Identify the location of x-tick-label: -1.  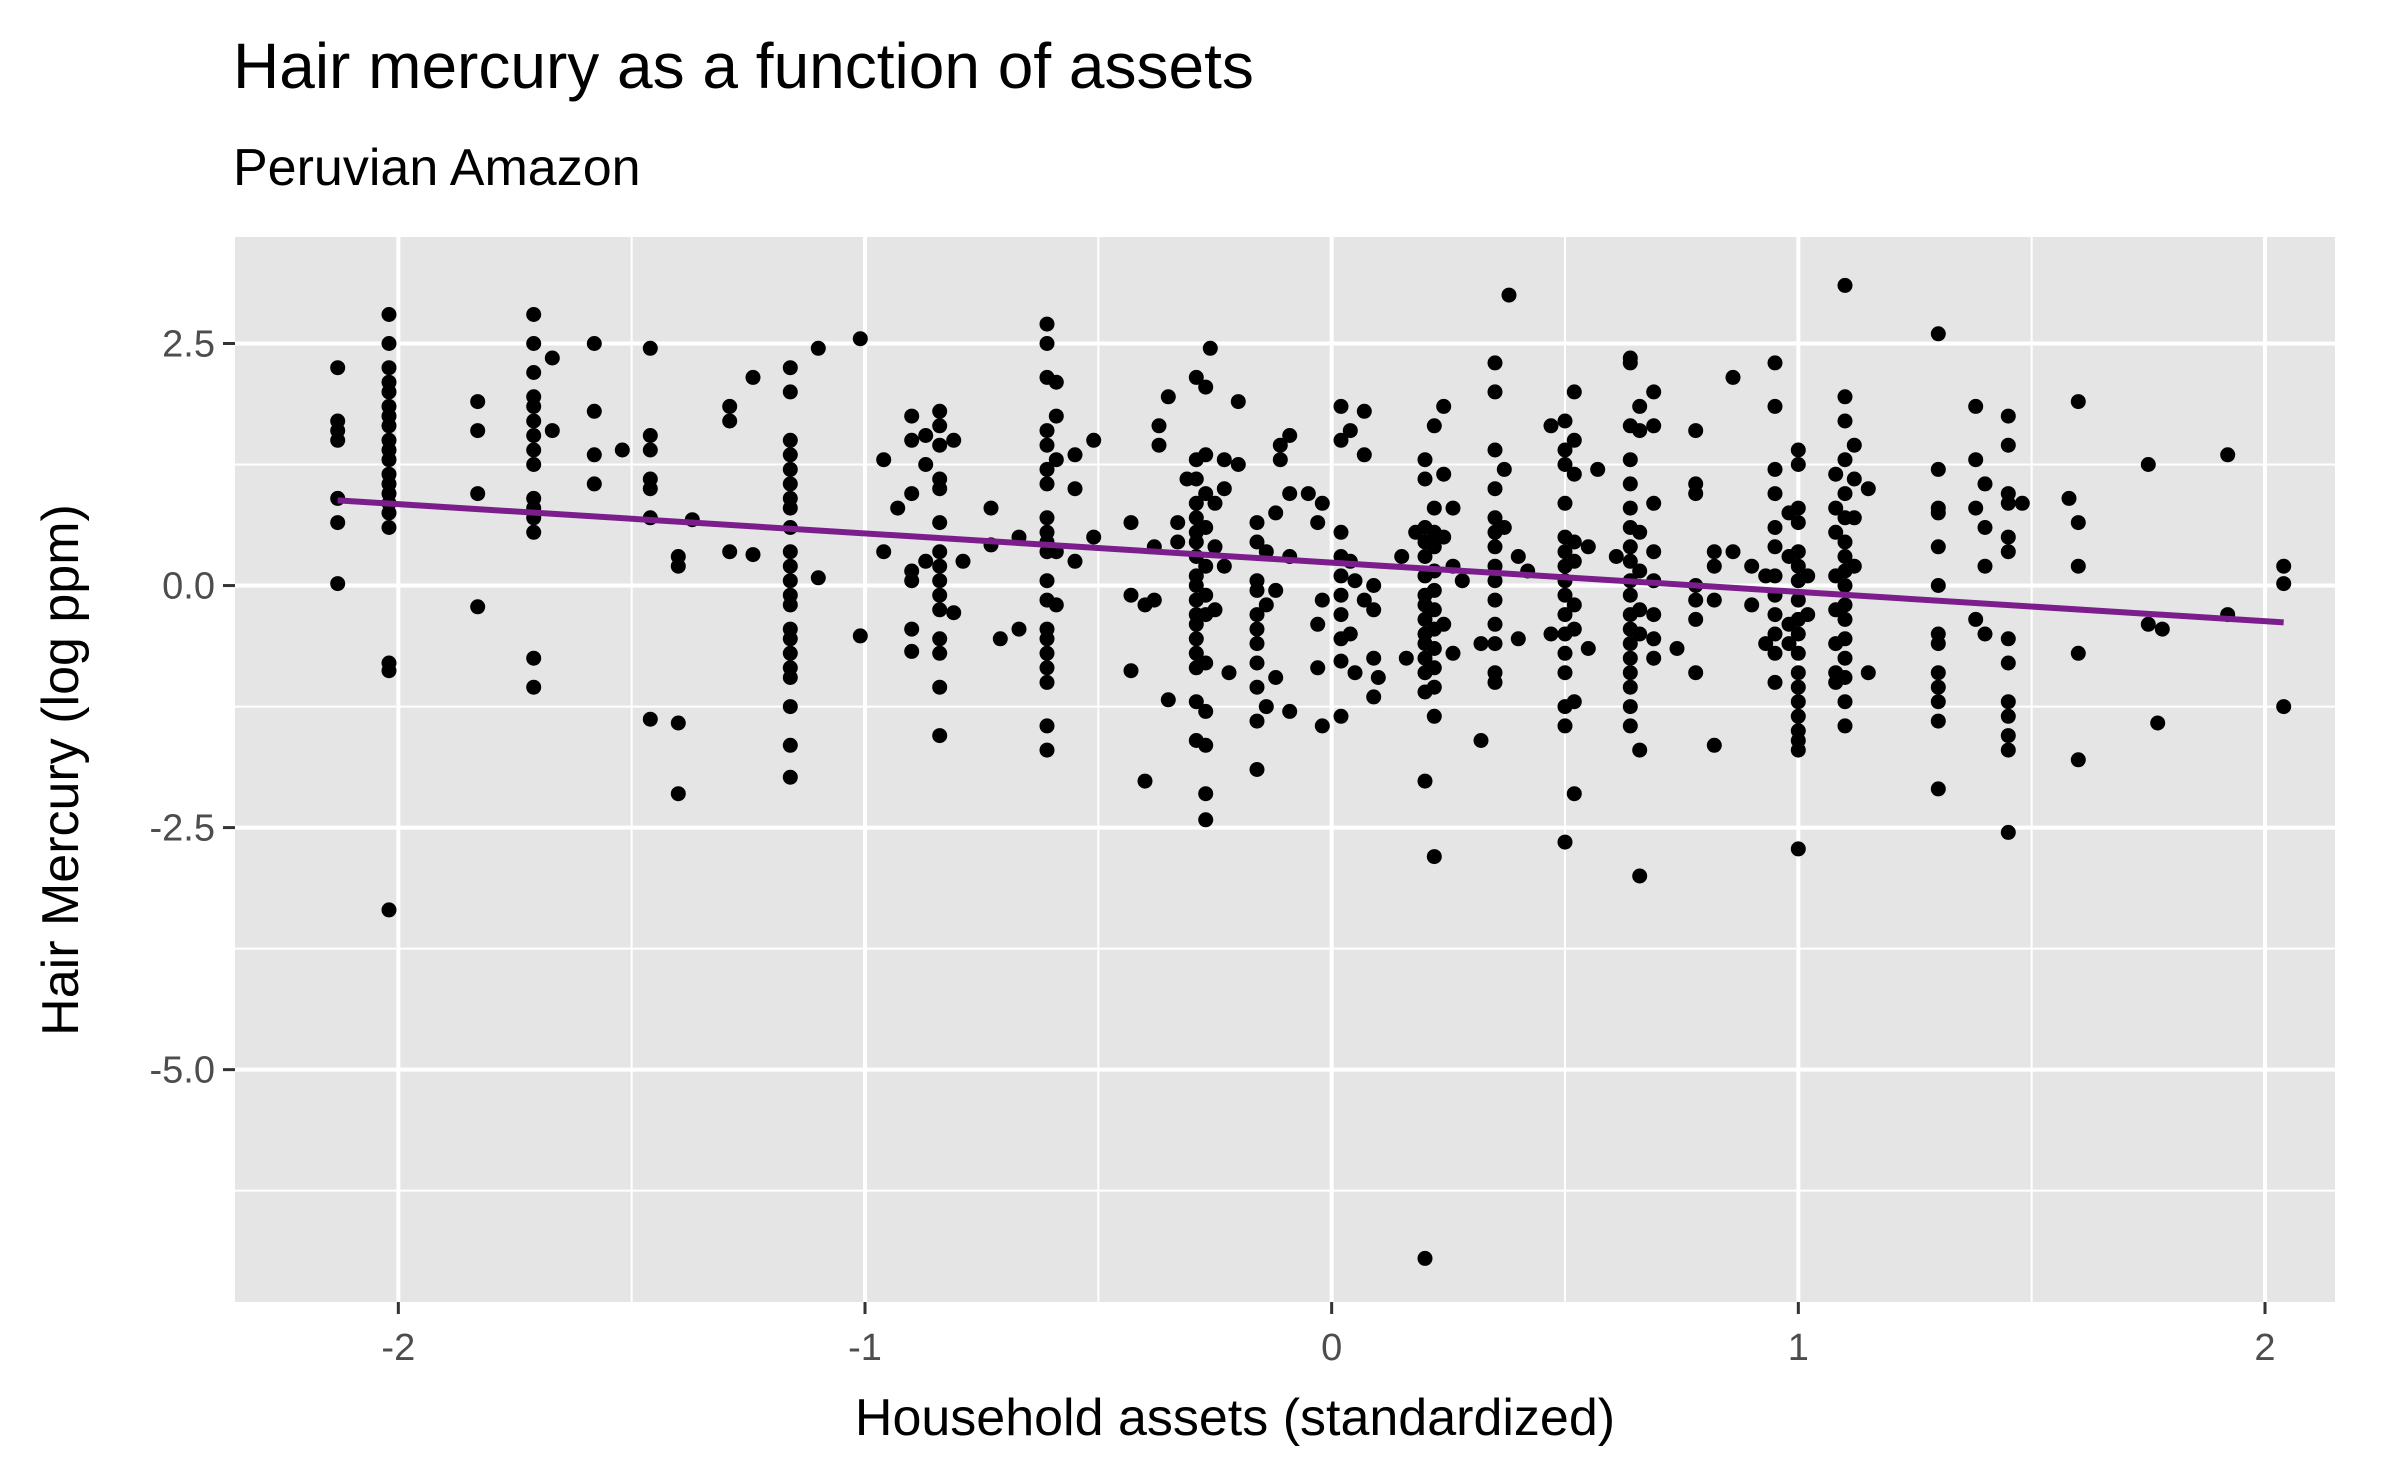
(865, 1348).